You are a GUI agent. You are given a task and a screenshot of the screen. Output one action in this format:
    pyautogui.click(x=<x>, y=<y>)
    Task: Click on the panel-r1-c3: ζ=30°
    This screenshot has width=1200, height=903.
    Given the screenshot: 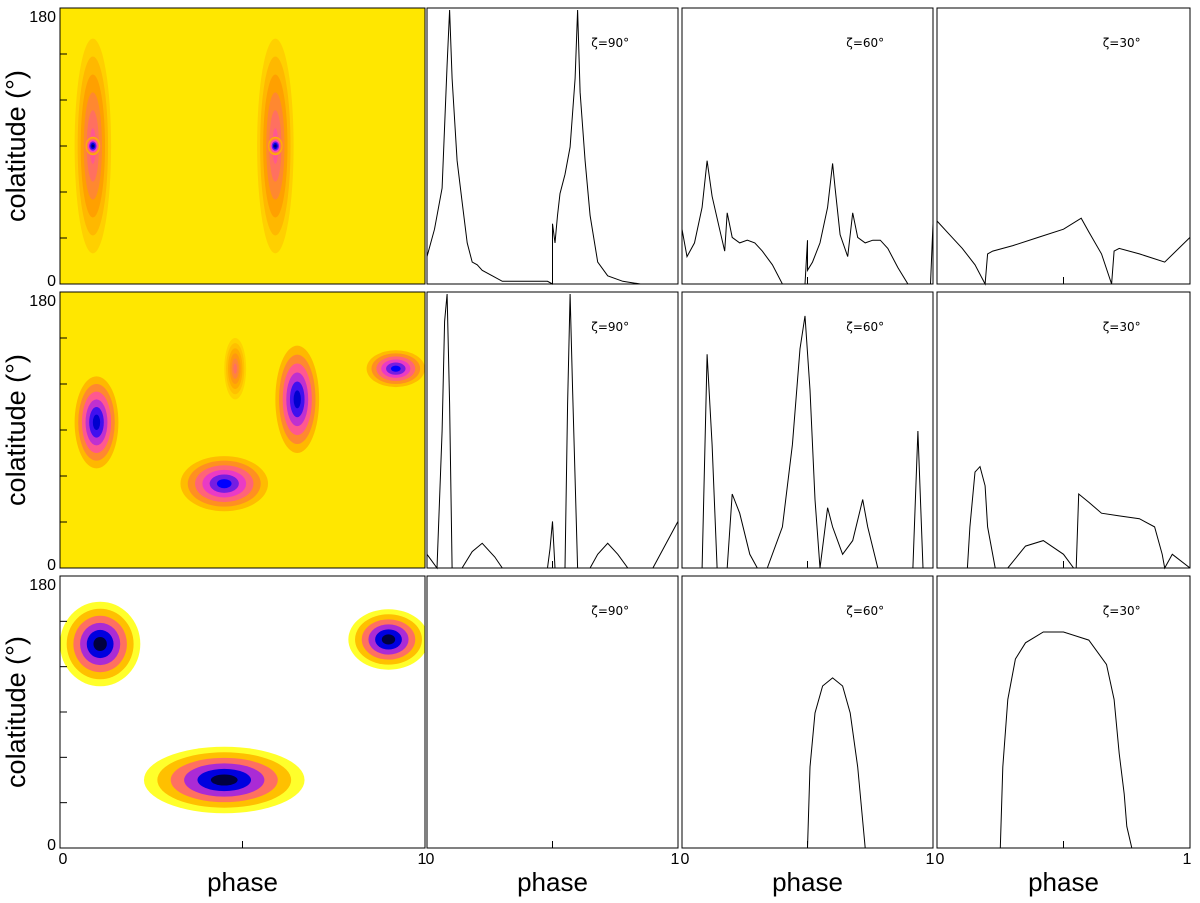 What is the action you would take?
    pyautogui.click(x=1063, y=430)
    